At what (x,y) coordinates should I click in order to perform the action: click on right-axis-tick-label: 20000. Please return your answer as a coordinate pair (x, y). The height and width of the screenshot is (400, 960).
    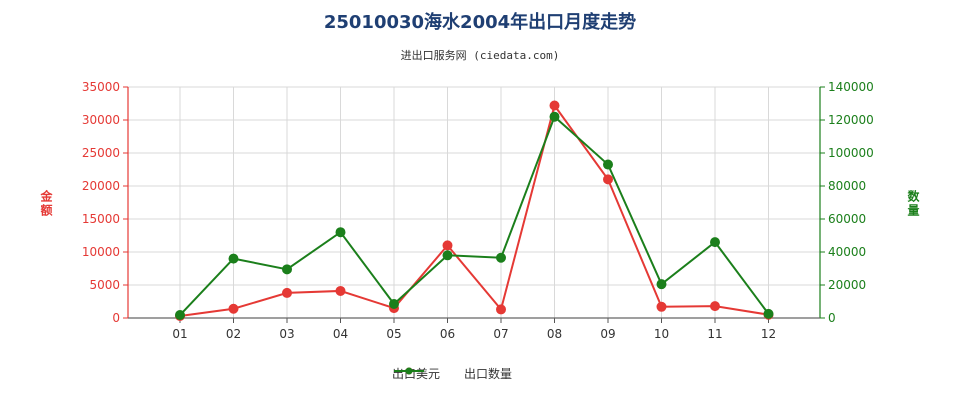
    Looking at the image, I should click on (847, 285).